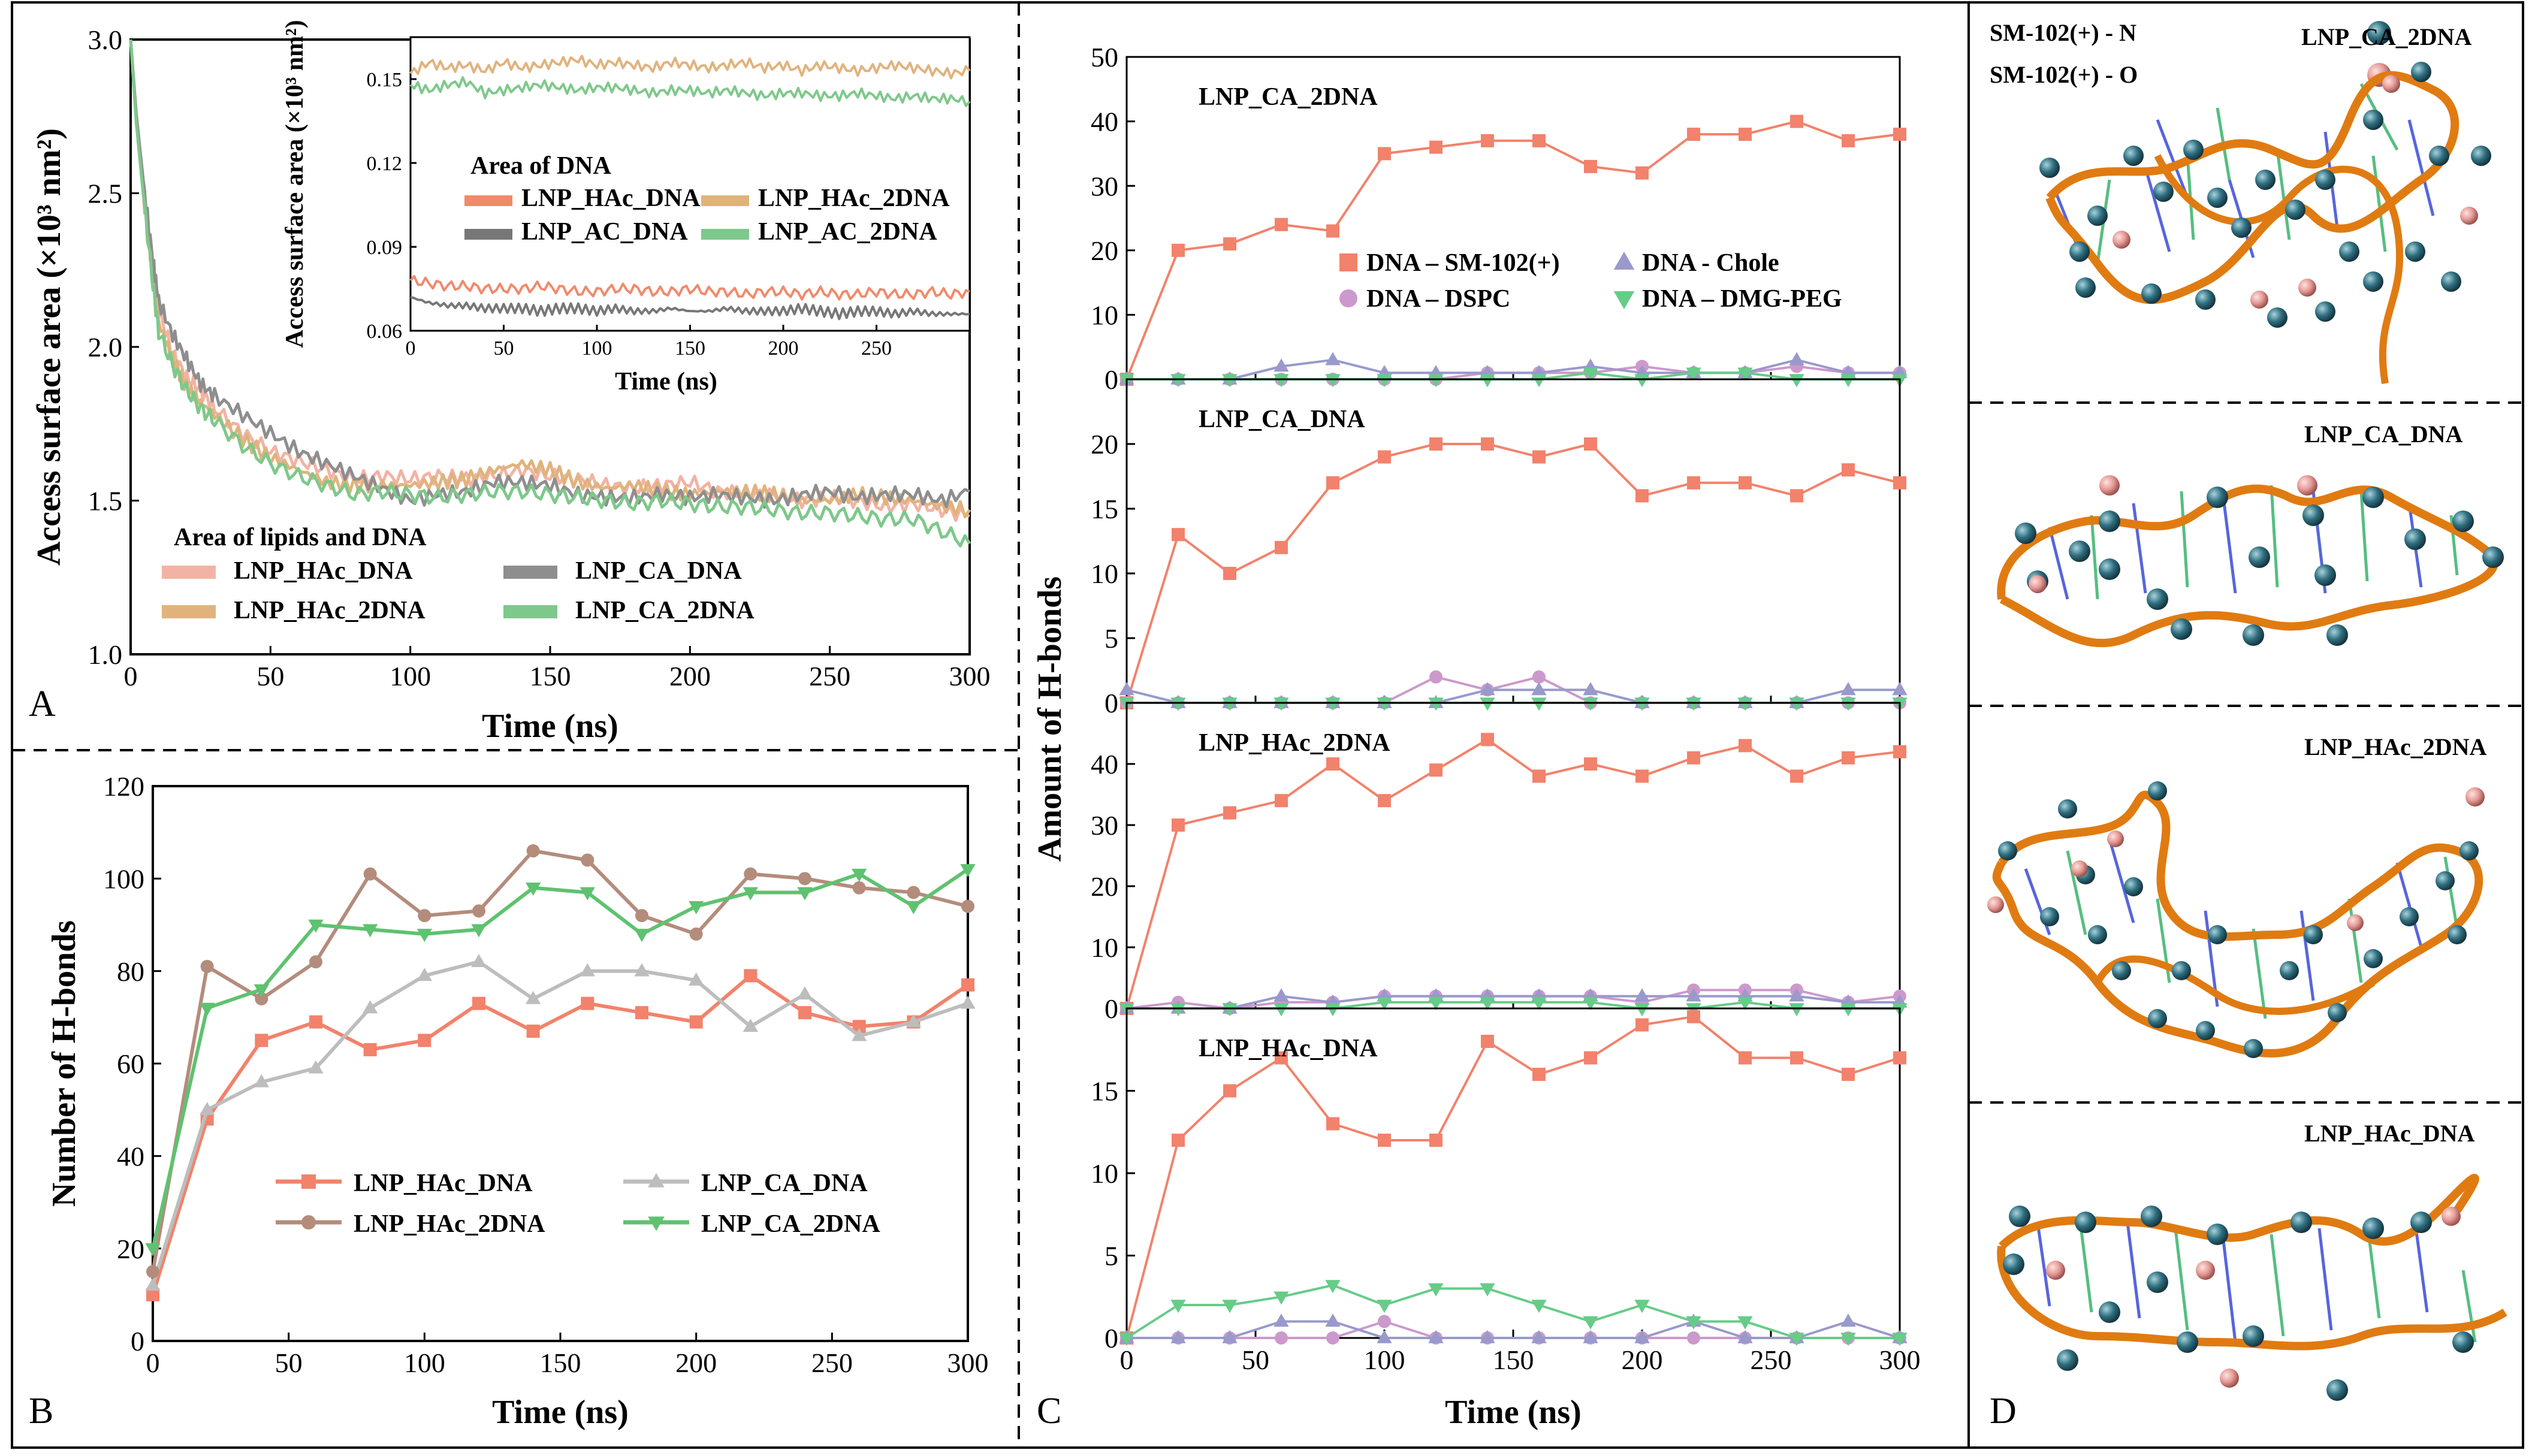 This screenshot has width=2535, height=1456. Describe the element at coordinates (2383, 435) in the screenshot. I see `structure-title-2: LNP_CA_DNA` at that location.